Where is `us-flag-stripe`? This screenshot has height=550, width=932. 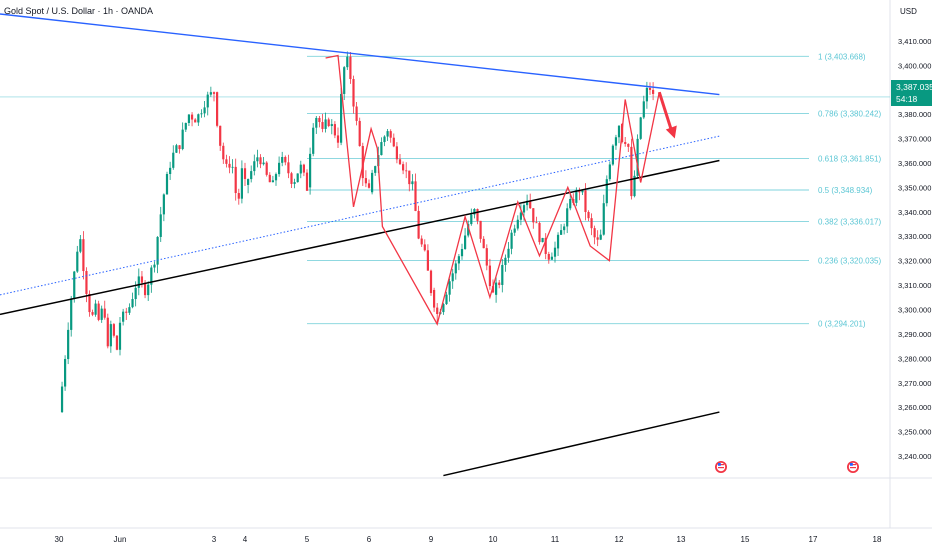
us-flag-stripe is located at coordinates (853, 465).